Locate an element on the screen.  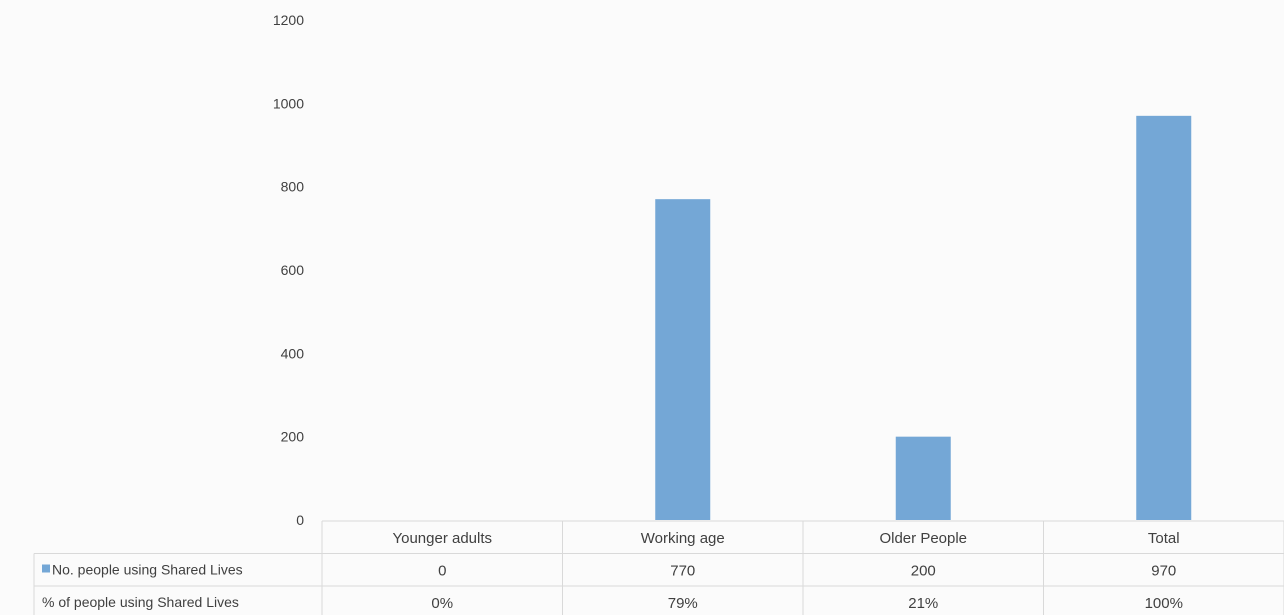
y-axis: 0 200 400 600 800 1000 1200 is located at coordinates (288, 270).